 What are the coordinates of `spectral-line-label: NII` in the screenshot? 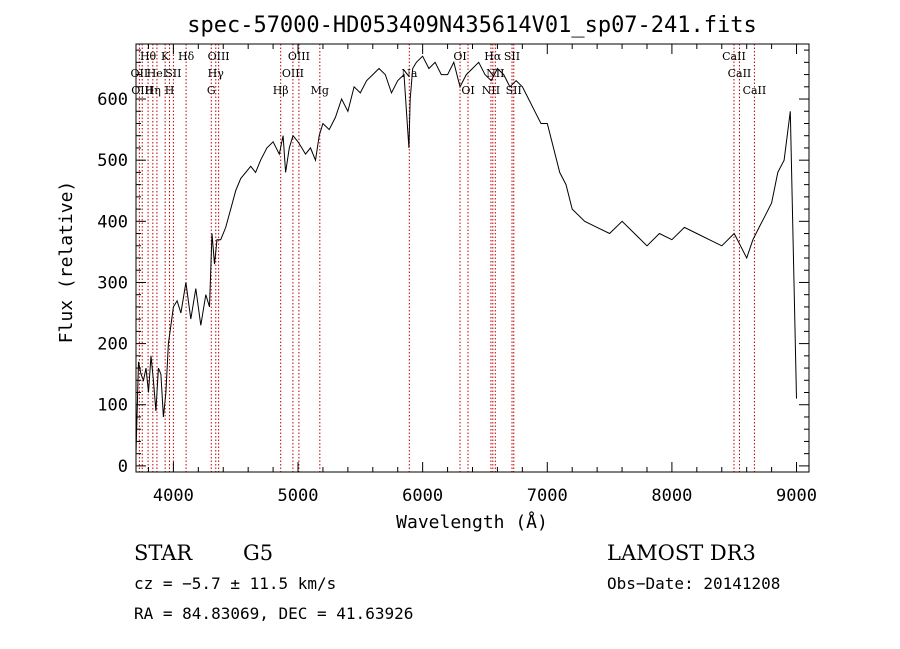 It's located at (491, 90).